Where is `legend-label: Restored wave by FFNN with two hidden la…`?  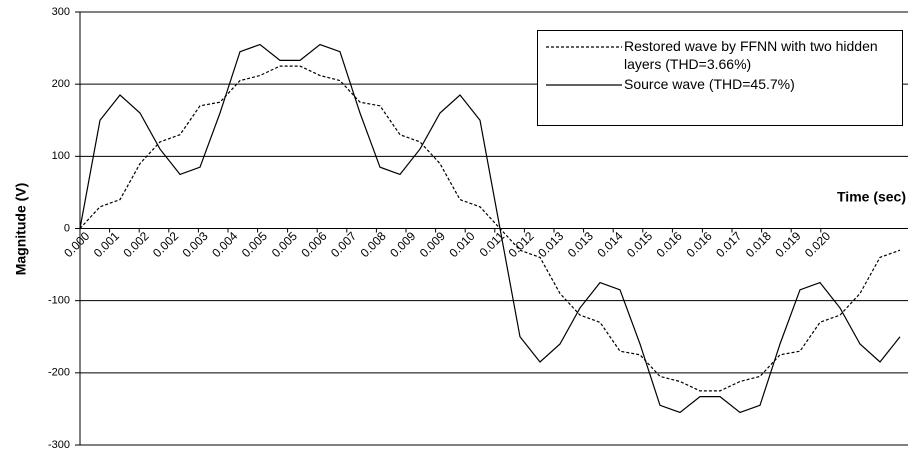 legend-label: Restored wave by FFNN with two hidden la… is located at coordinates (751, 55).